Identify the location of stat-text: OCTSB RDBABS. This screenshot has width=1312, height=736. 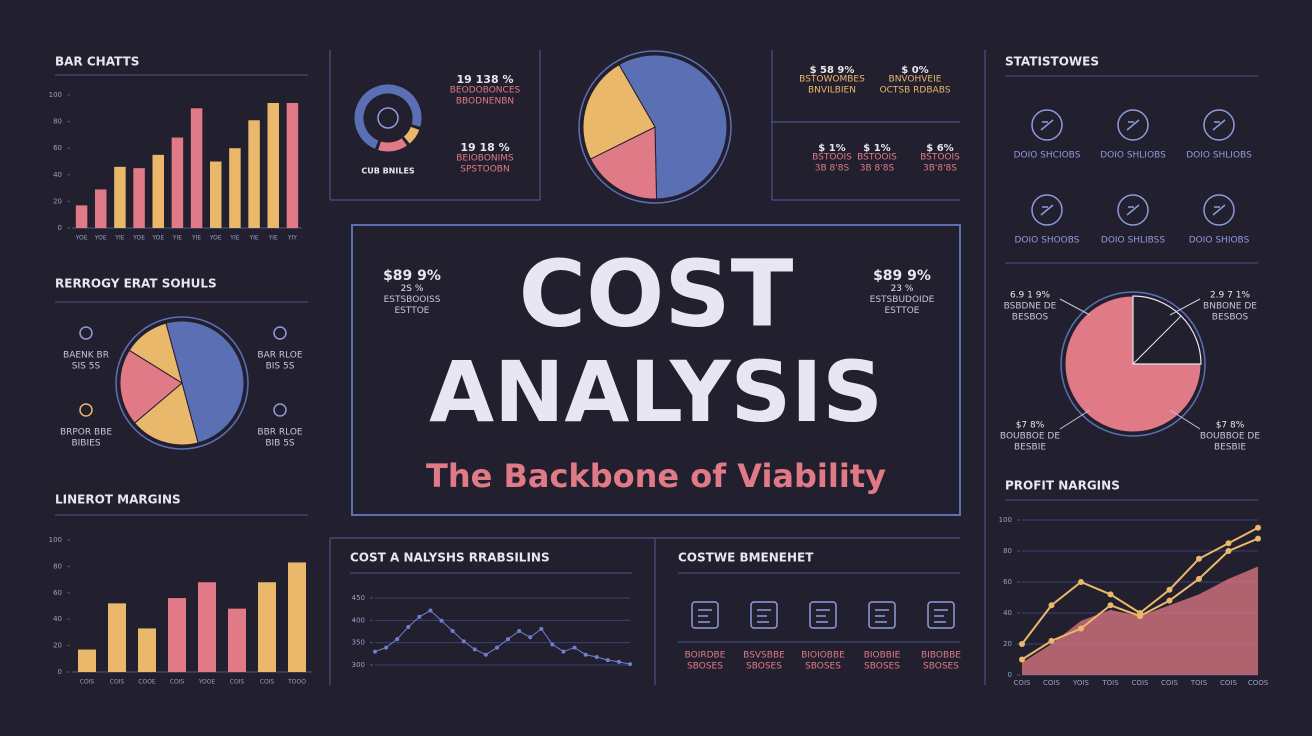
(915, 91).